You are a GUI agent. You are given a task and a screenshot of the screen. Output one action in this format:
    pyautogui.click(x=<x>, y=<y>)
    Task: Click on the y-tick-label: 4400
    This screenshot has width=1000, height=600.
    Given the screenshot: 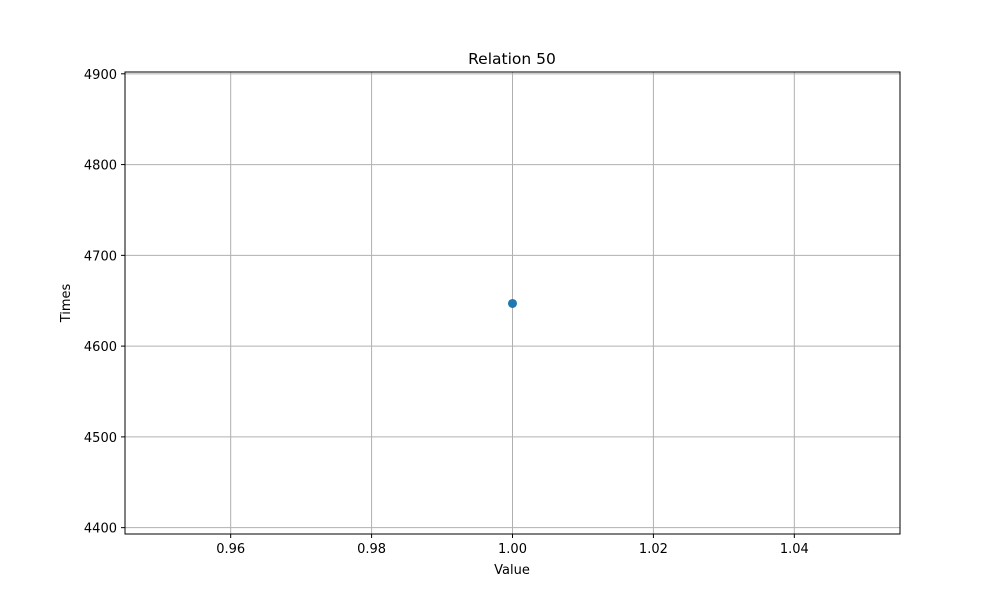 What is the action you would take?
    pyautogui.click(x=100, y=529)
    